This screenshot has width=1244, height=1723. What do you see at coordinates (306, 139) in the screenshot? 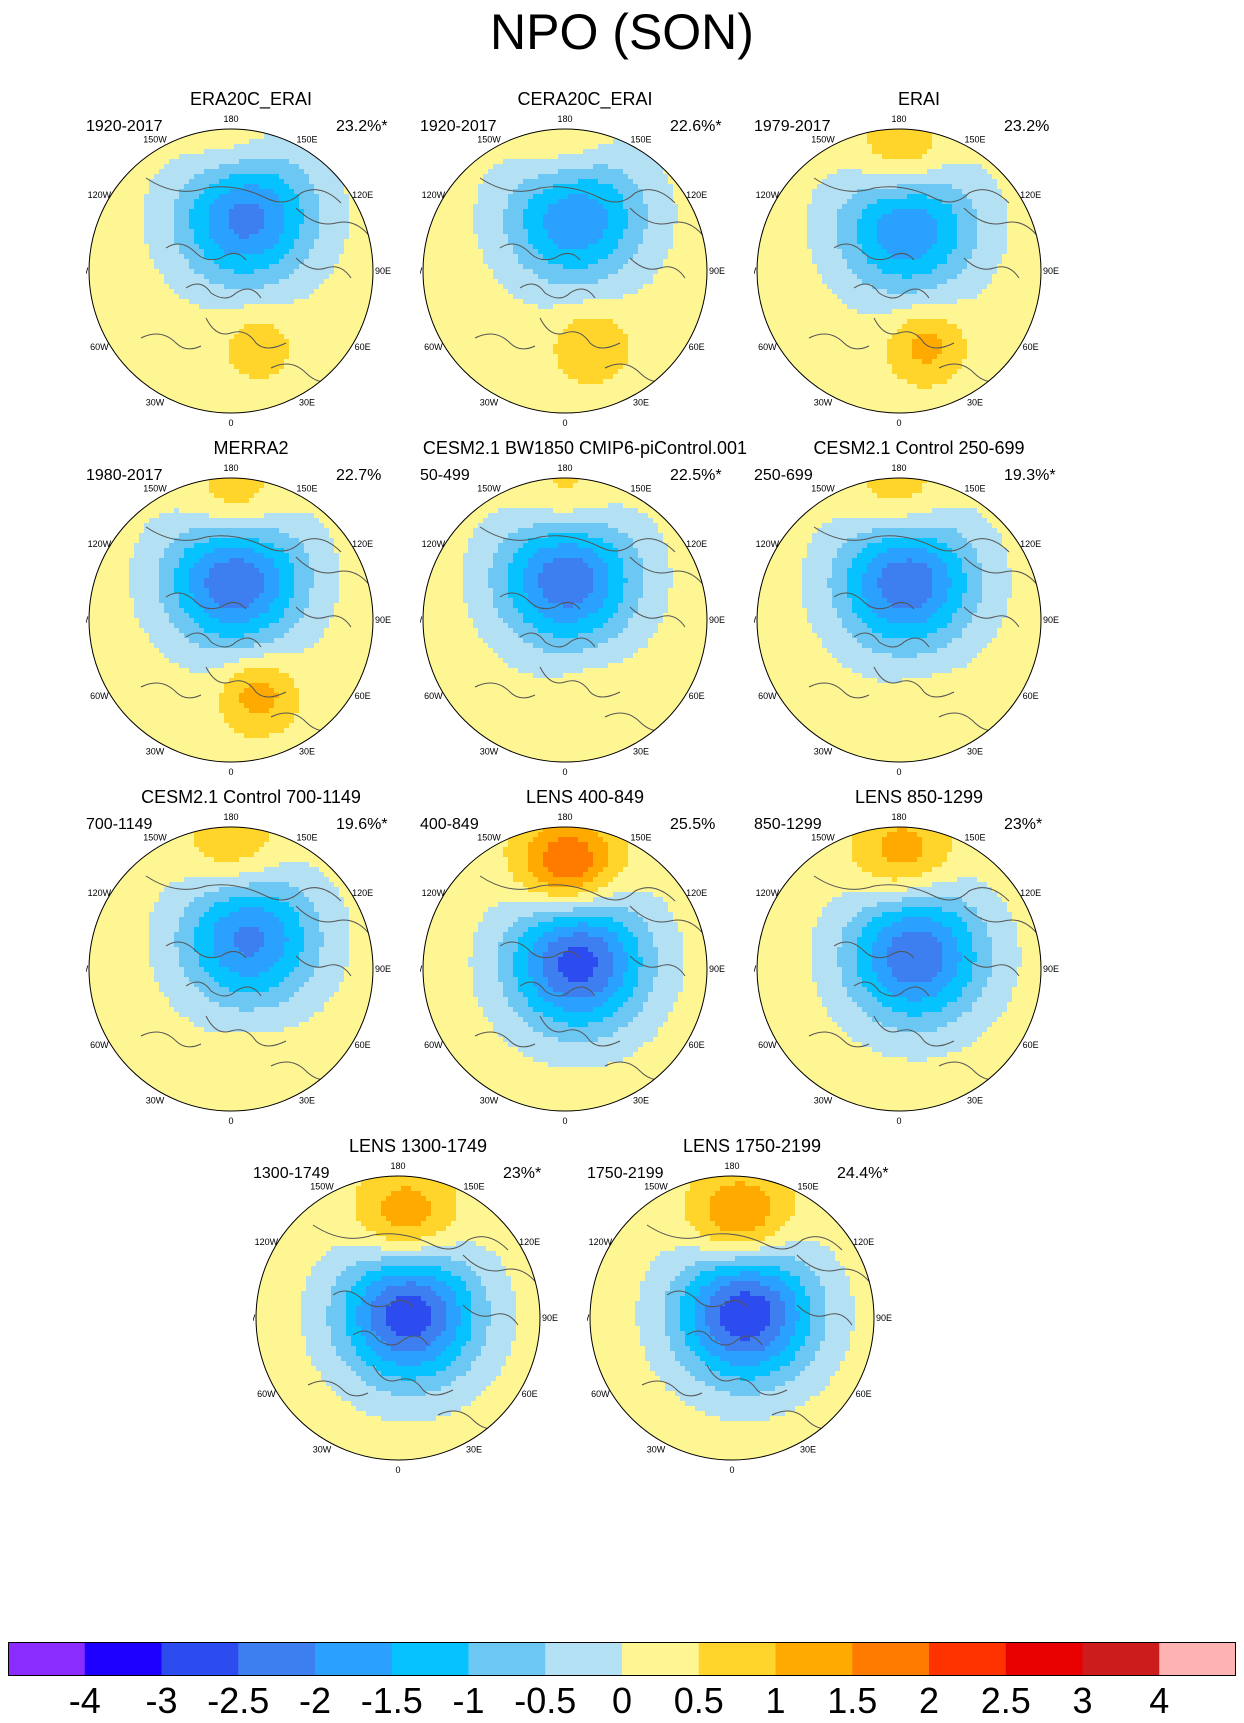
I see `longitude-label: 150E` at bounding box center [306, 139].